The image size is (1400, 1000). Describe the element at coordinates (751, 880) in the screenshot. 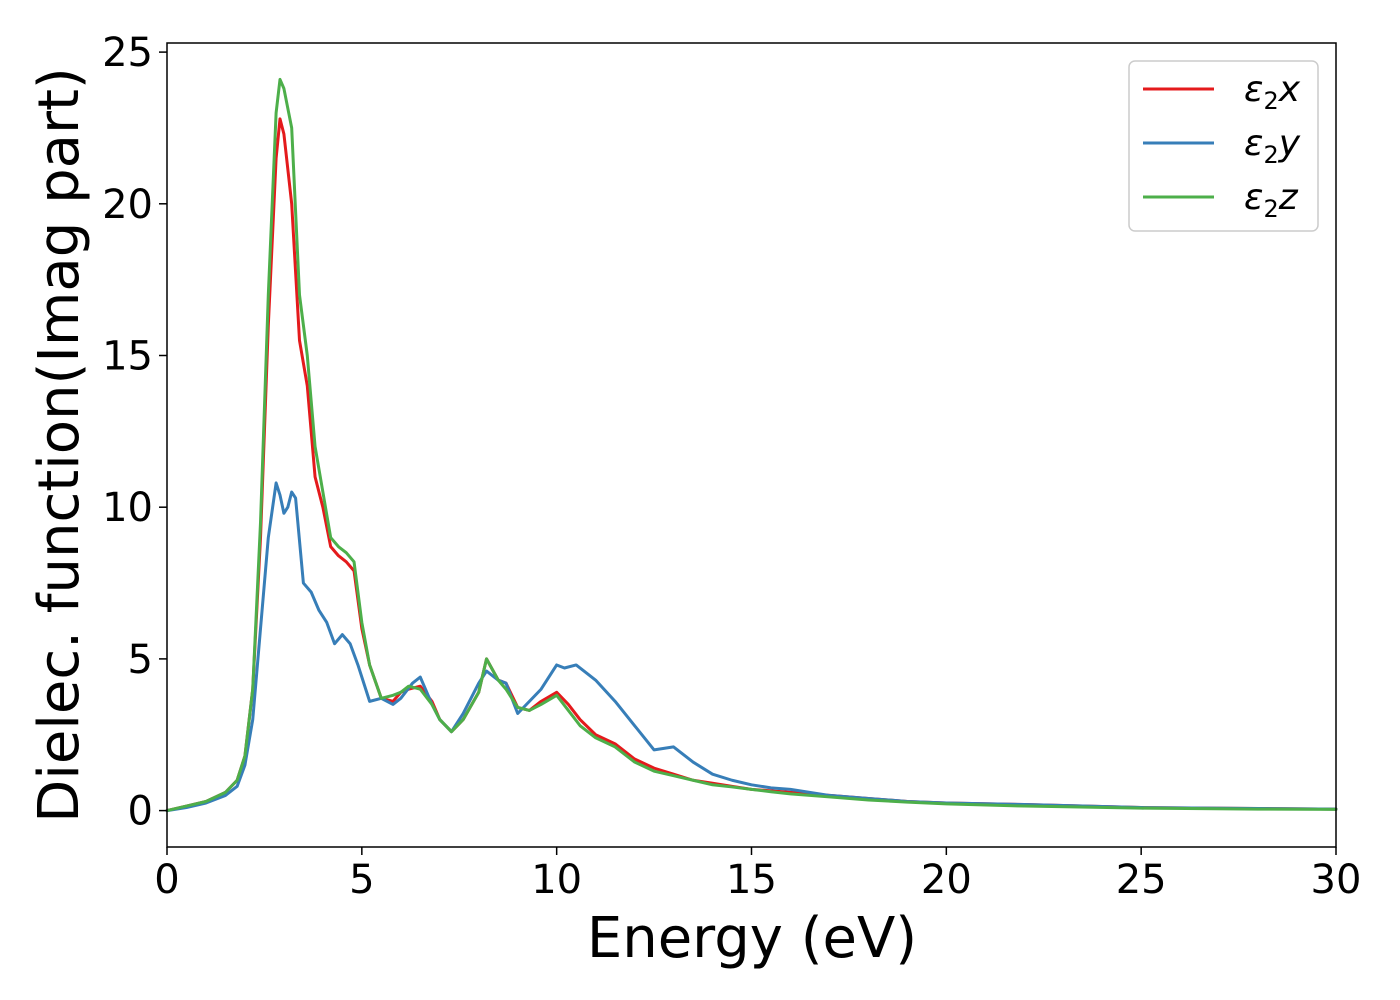

I see `x-tick-label: 15` at that location.